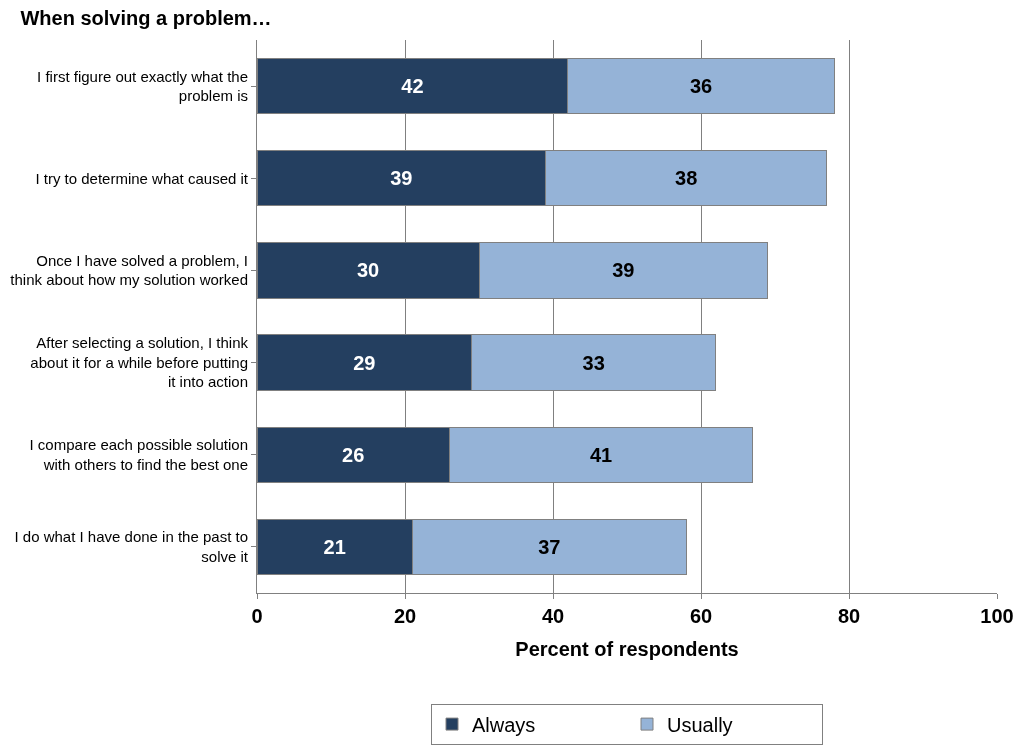 This screenshot has height=755, width=1024. Describe the element at coordinates (364, 362) in the screenshot. I see `data-label: 29` at that location.